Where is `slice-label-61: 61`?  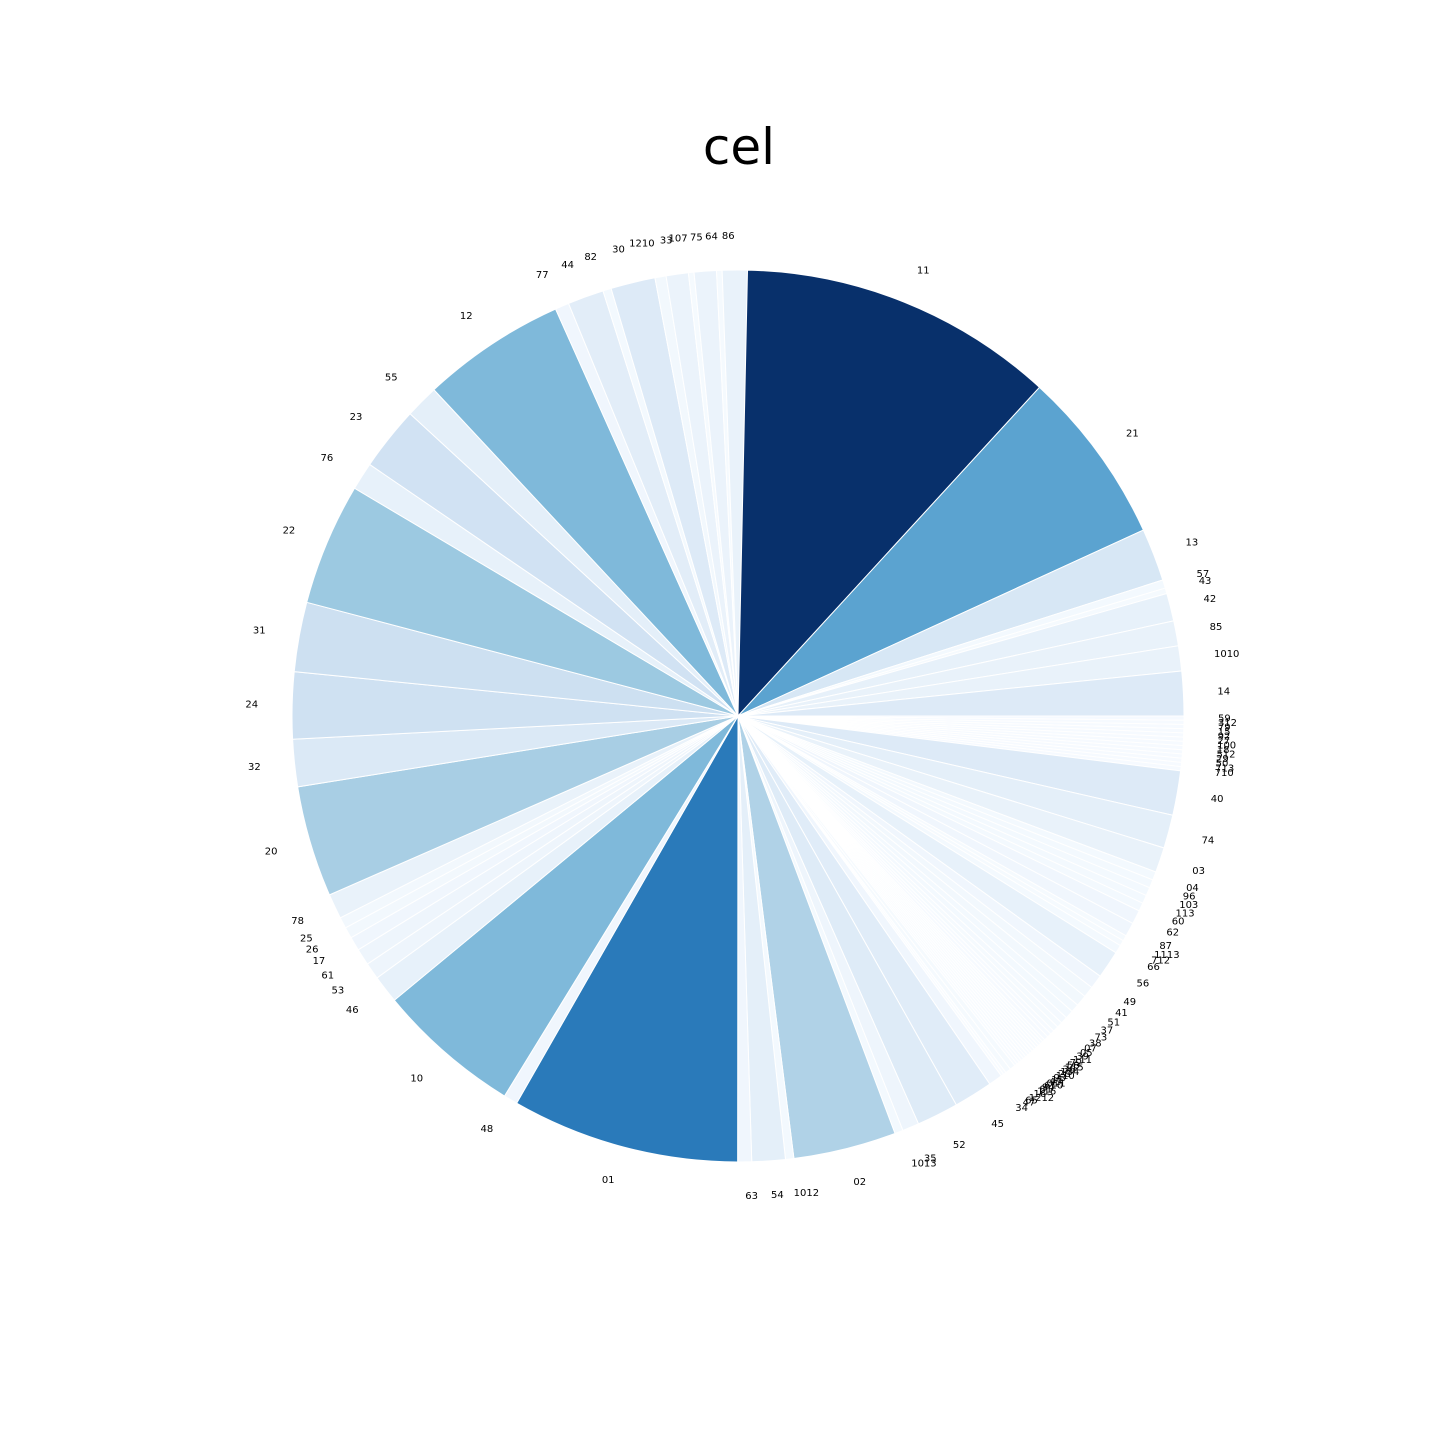 slice-label-61: 61 is located at coordinates (327, 975).